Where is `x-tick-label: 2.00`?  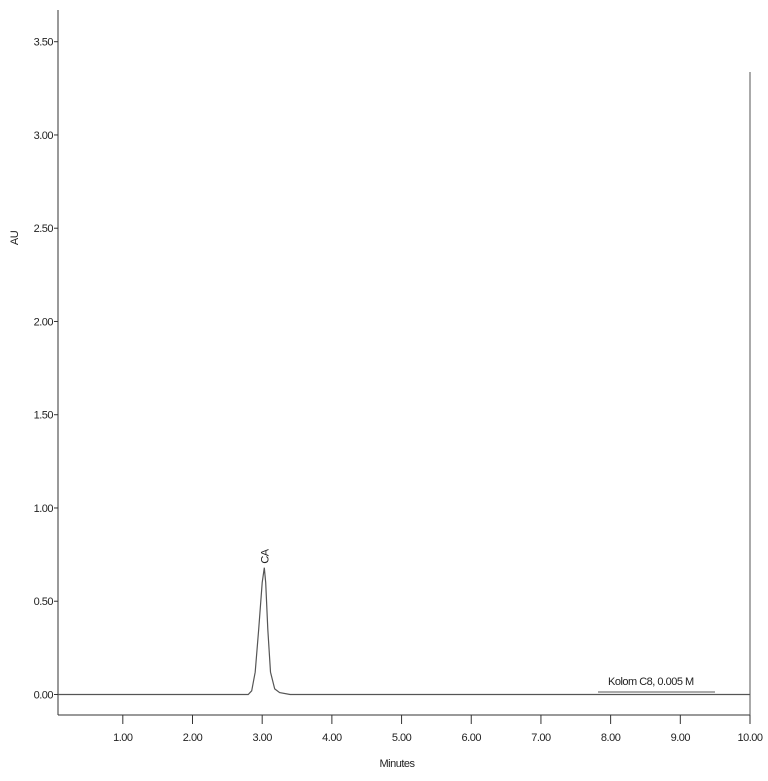 x-tick-label: 2.00 is located at coordinates (193, 738).